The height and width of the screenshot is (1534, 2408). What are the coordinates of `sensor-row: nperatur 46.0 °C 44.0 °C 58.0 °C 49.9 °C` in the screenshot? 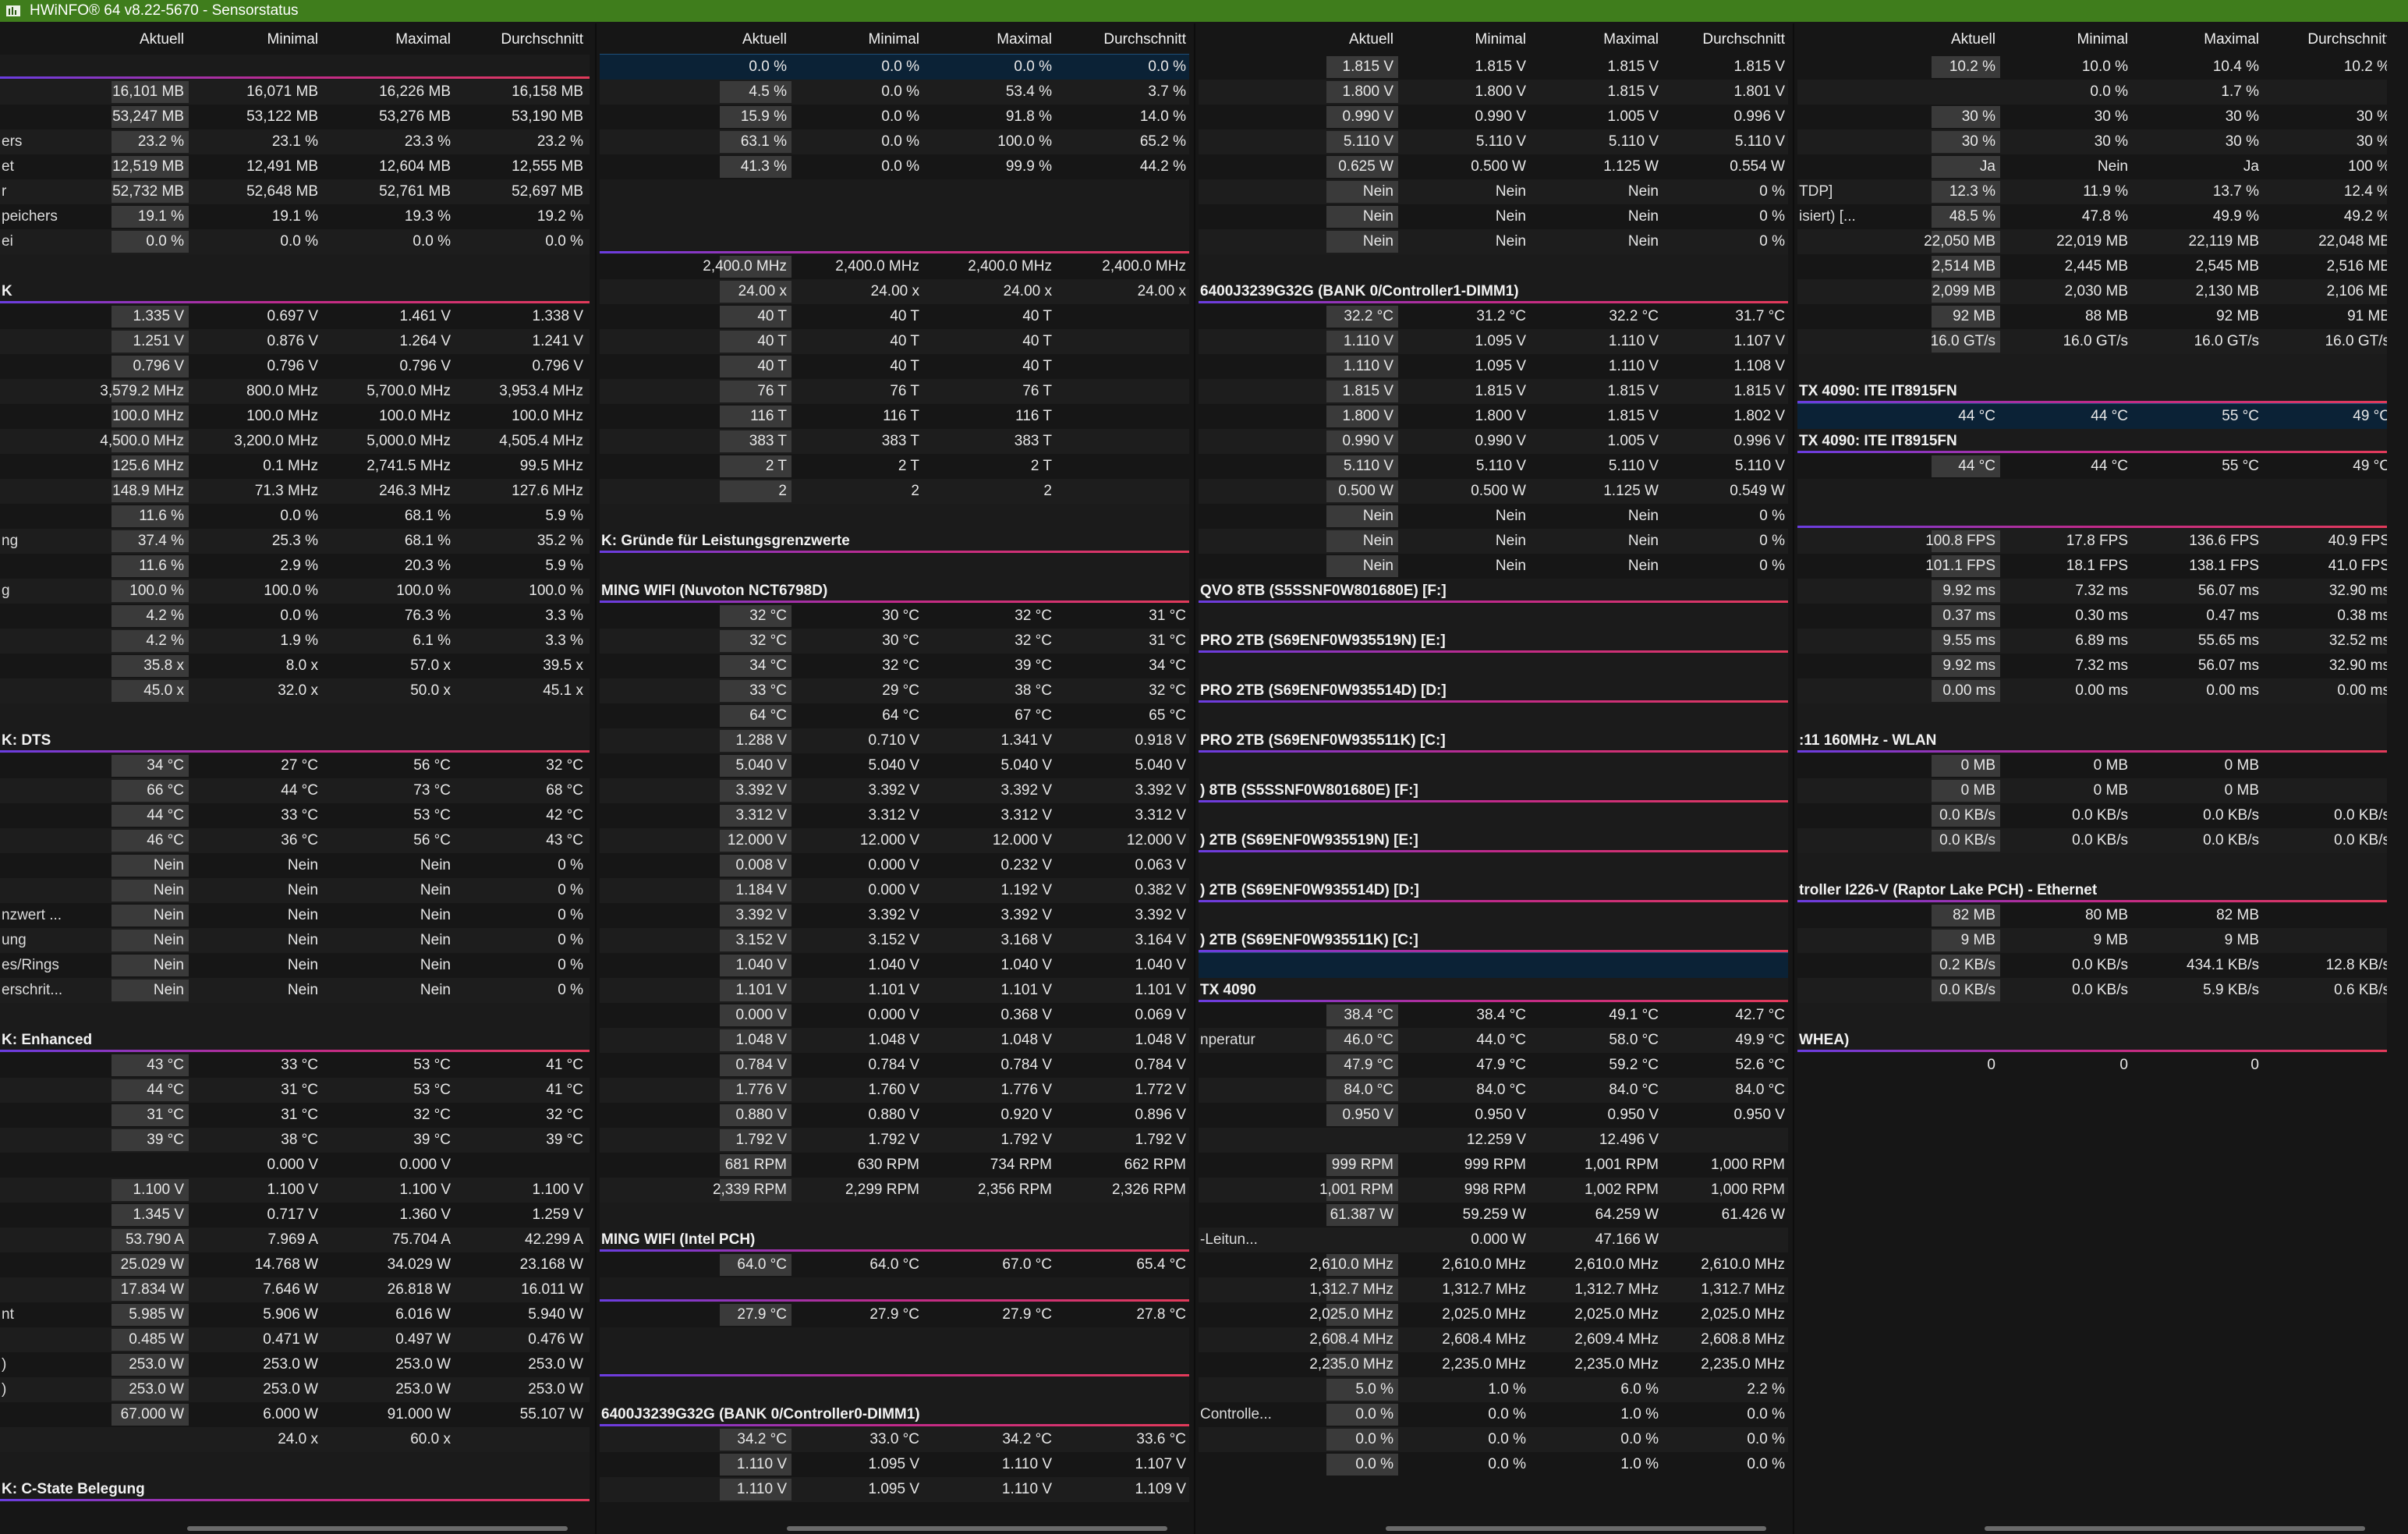 It's located at (1493, 1040).